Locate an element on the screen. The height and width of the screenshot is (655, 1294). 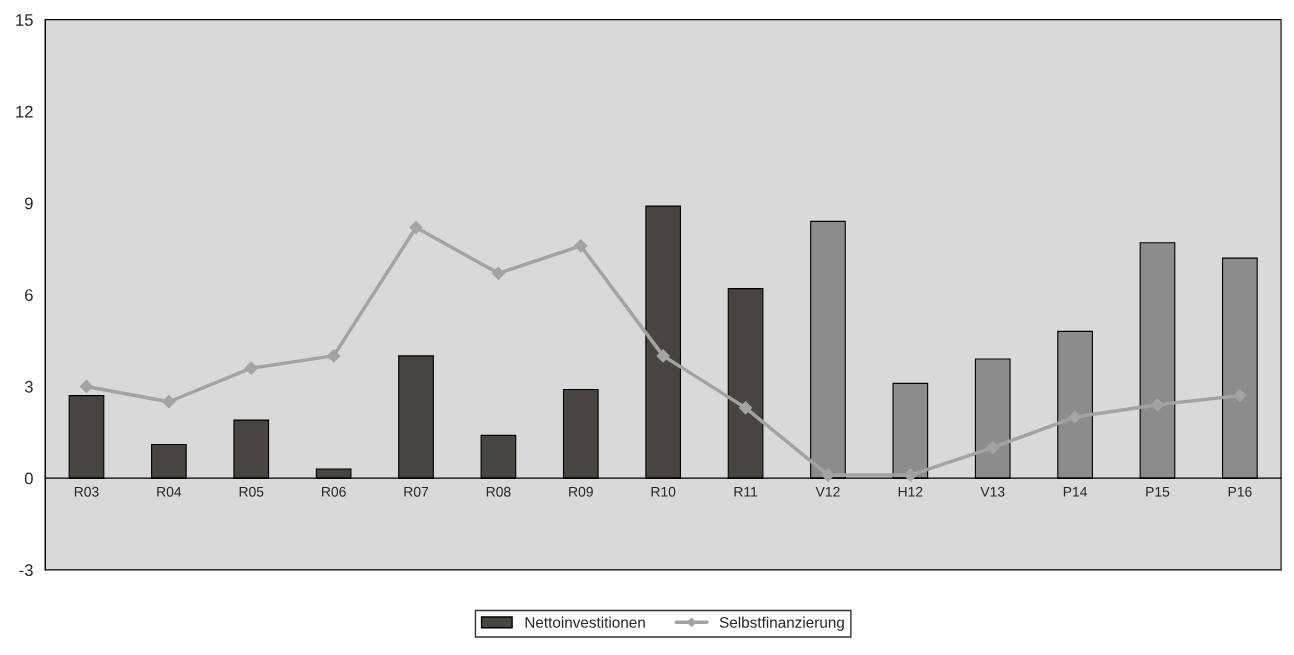
x-tick-label: R10 is located at coordinates (663, 491).